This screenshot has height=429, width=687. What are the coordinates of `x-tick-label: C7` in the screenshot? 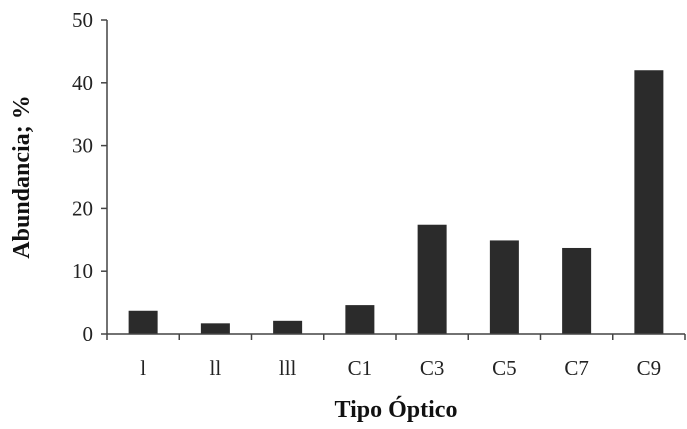 It's located at (576, 368).